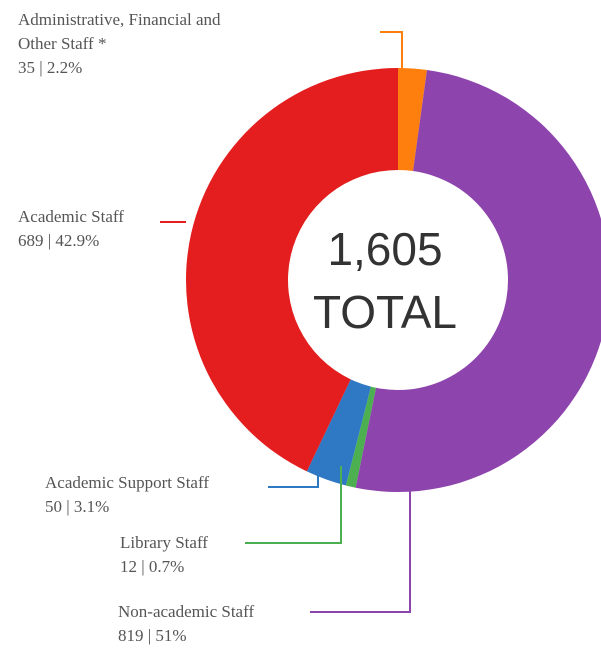  Describe the element at coordinates (360, 437) in the screenshot. I see `slice-library-staff` at that location.